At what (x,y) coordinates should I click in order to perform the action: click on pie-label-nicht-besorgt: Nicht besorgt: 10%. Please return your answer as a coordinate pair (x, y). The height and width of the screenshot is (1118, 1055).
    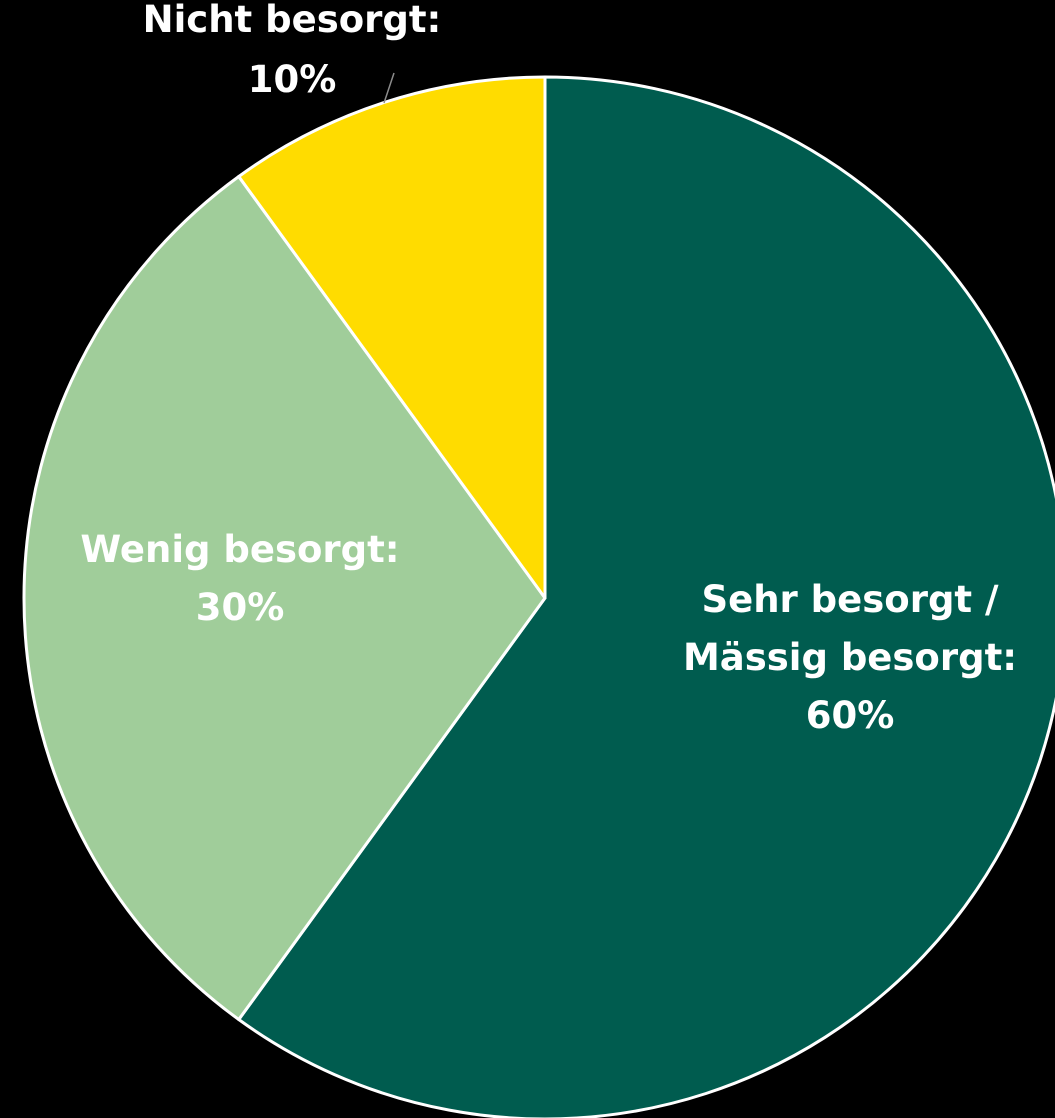
    Looking at the image, I should click on (292, 50).